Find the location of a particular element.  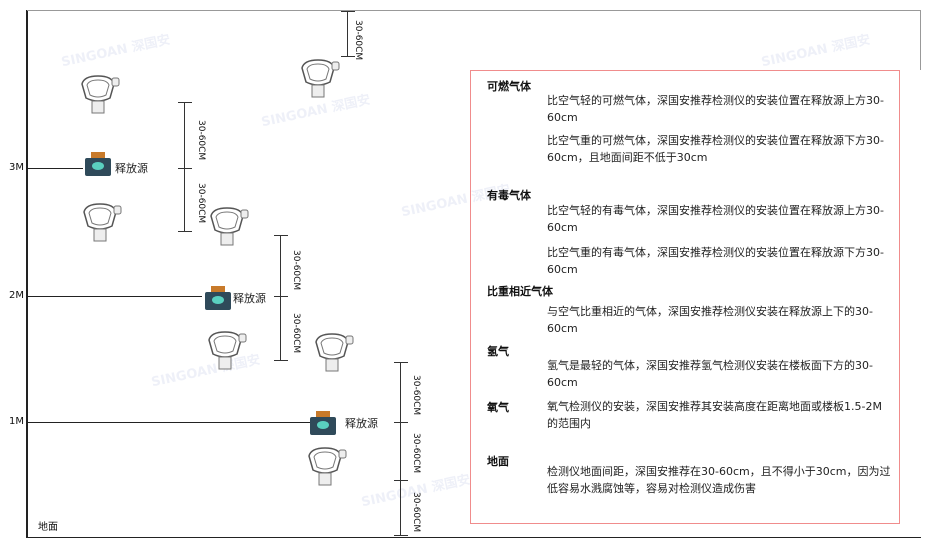

level-1m-line is located at coordinates (168, 422).